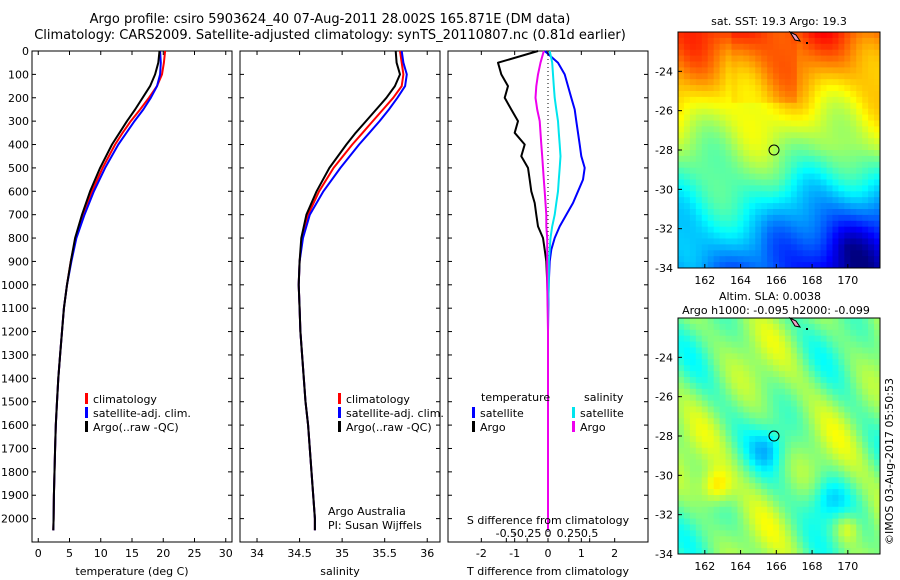 Image resolution: width=900 pixels, height=580 pixels. I want to click on x-tick-label: 15, so click(132, 553).